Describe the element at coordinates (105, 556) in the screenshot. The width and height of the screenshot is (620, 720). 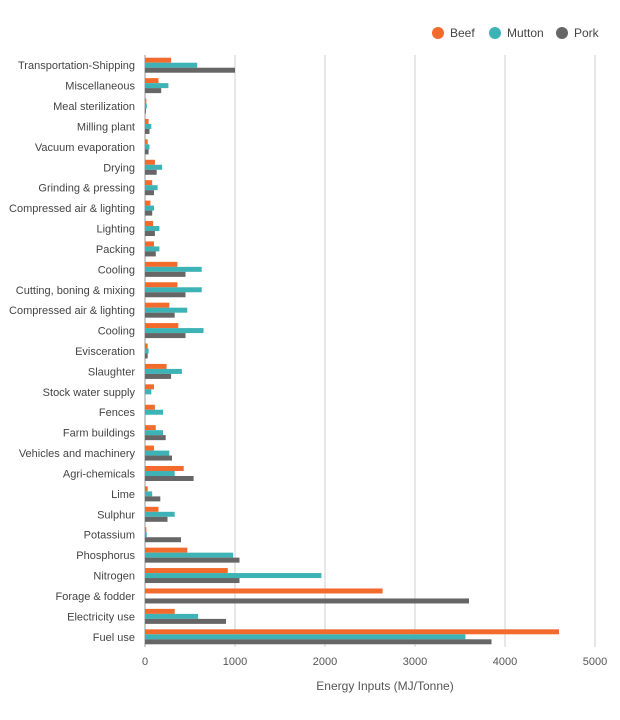
I see `y-category-label: Phosphorus` at that location.